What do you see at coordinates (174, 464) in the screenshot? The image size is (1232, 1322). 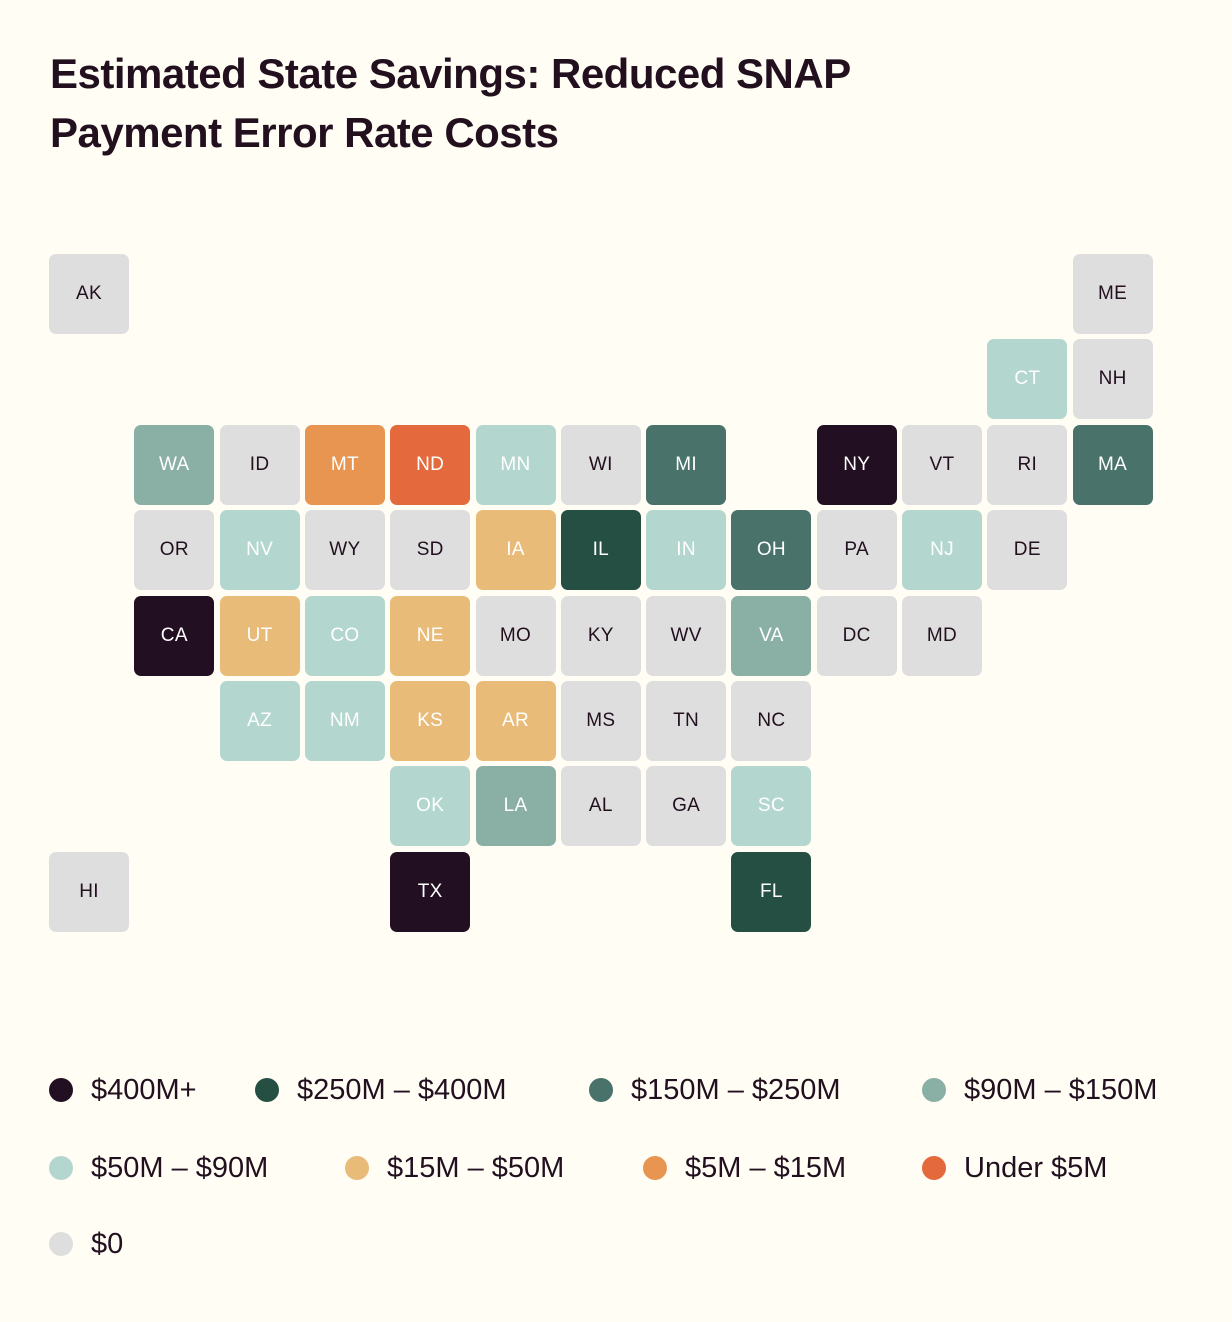 I see `state-tile-wa: WA` at bounding box center [174, 464].